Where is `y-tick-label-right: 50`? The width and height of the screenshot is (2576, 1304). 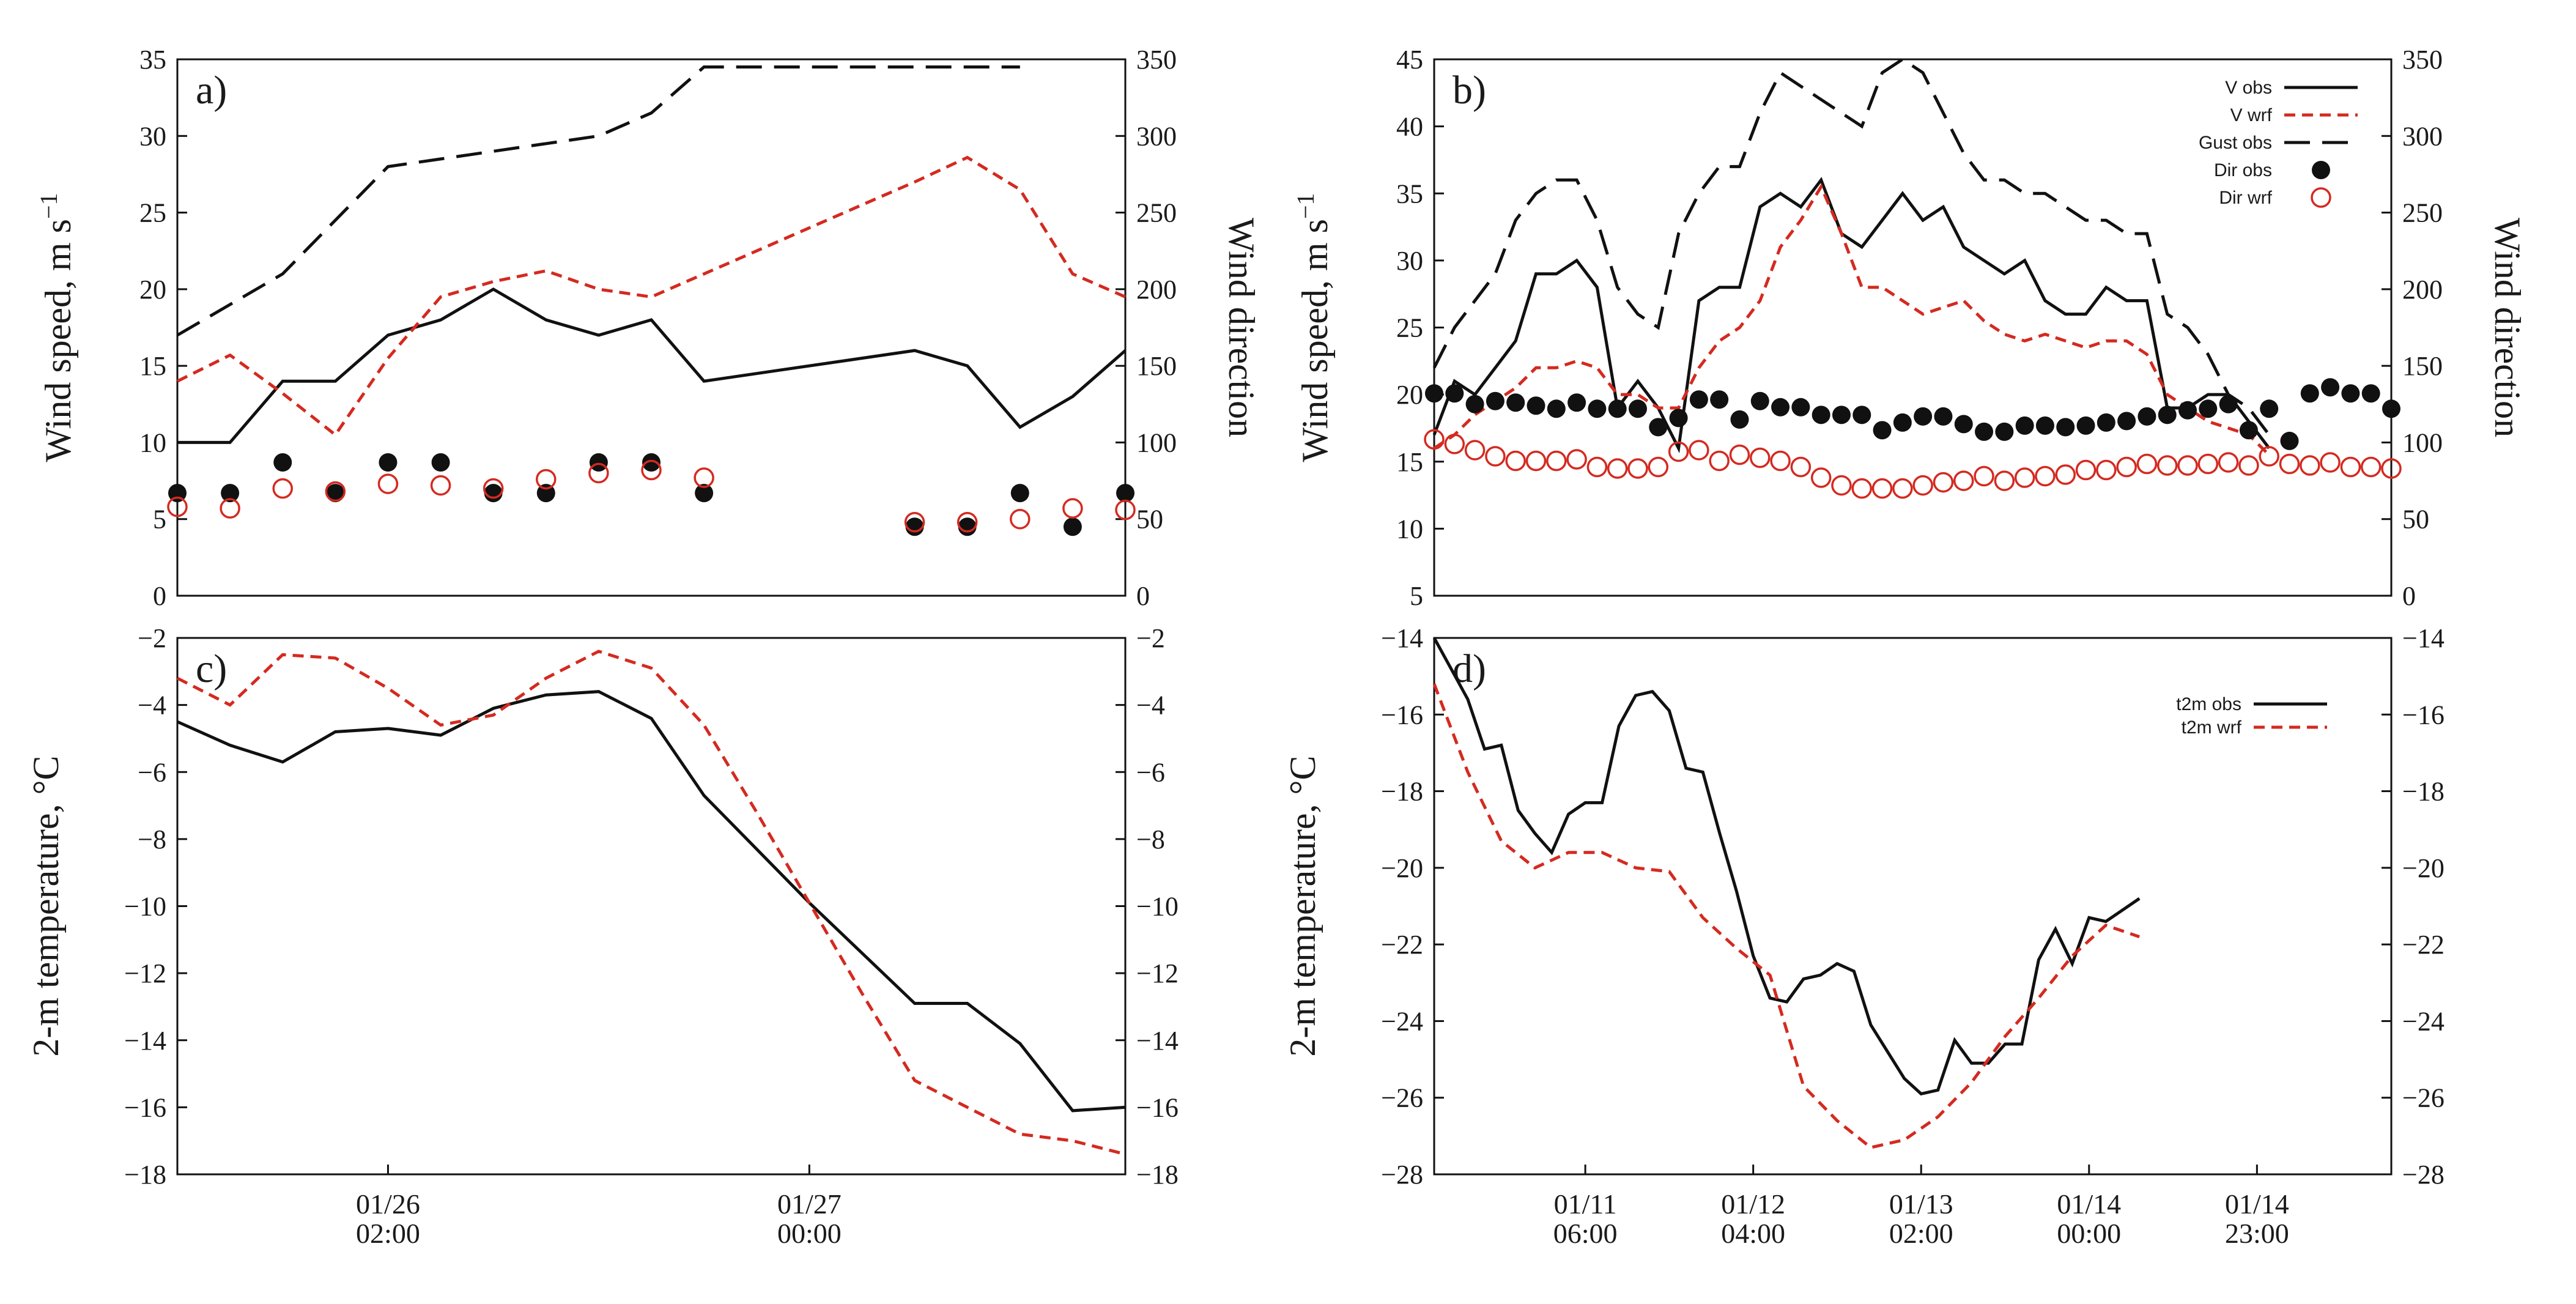
y-tick-label-right: 50 is located at coordinates (2415, 520).